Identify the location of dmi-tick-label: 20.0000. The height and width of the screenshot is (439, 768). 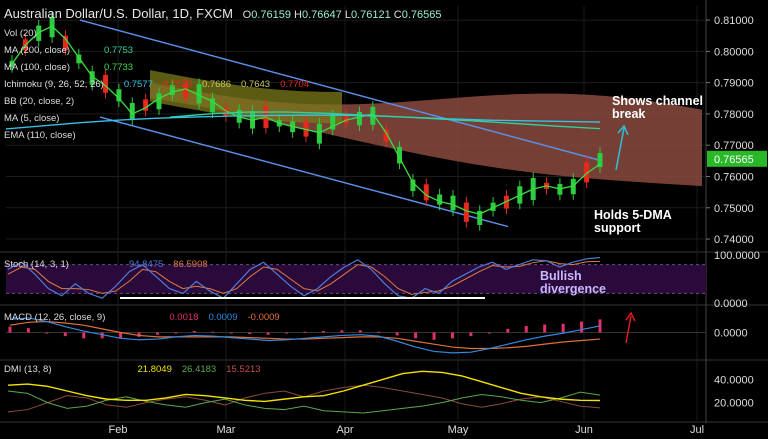
(734, 404).